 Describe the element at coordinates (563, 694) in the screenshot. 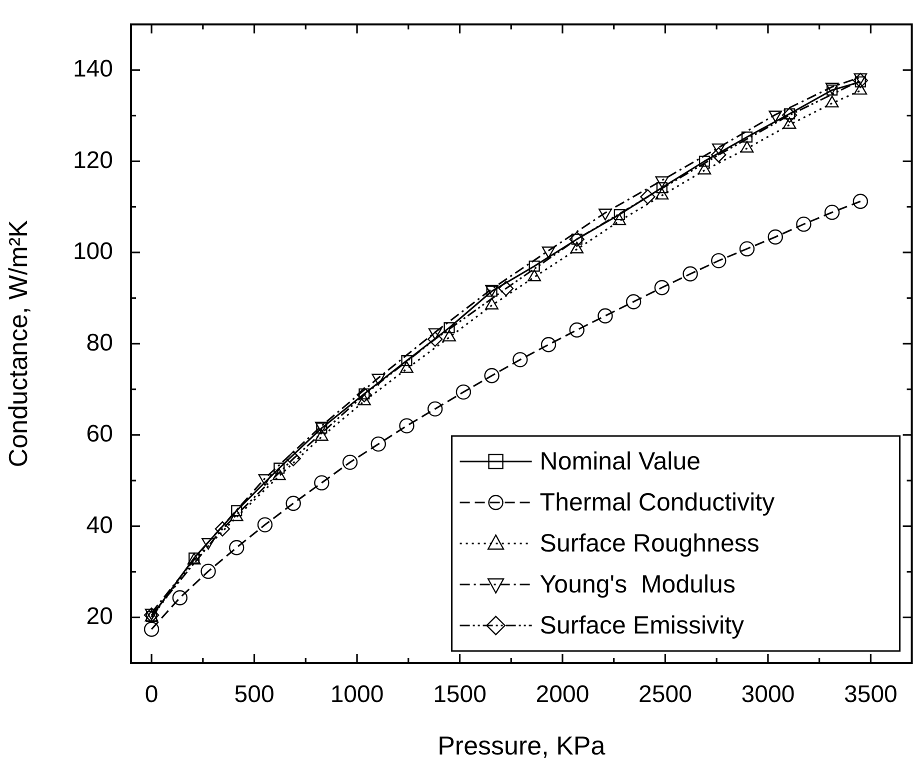

I see `x-tick-label: 2000` at that location.